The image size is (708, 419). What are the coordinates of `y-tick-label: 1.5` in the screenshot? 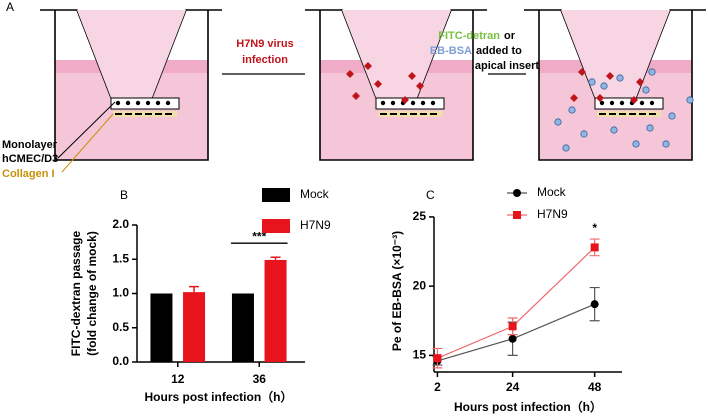 It's located at (120, 258).